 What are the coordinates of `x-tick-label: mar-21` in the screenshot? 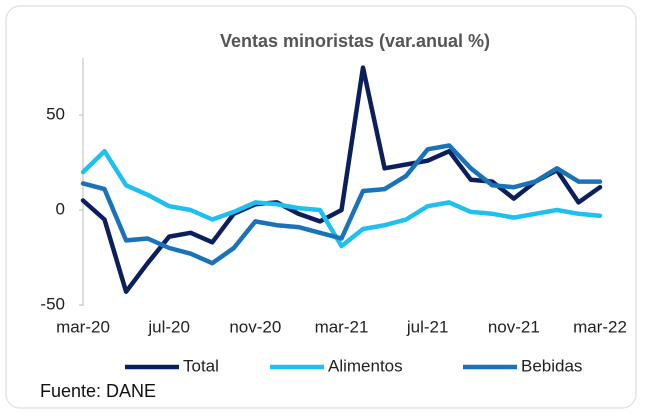 It's located at (342, 326).